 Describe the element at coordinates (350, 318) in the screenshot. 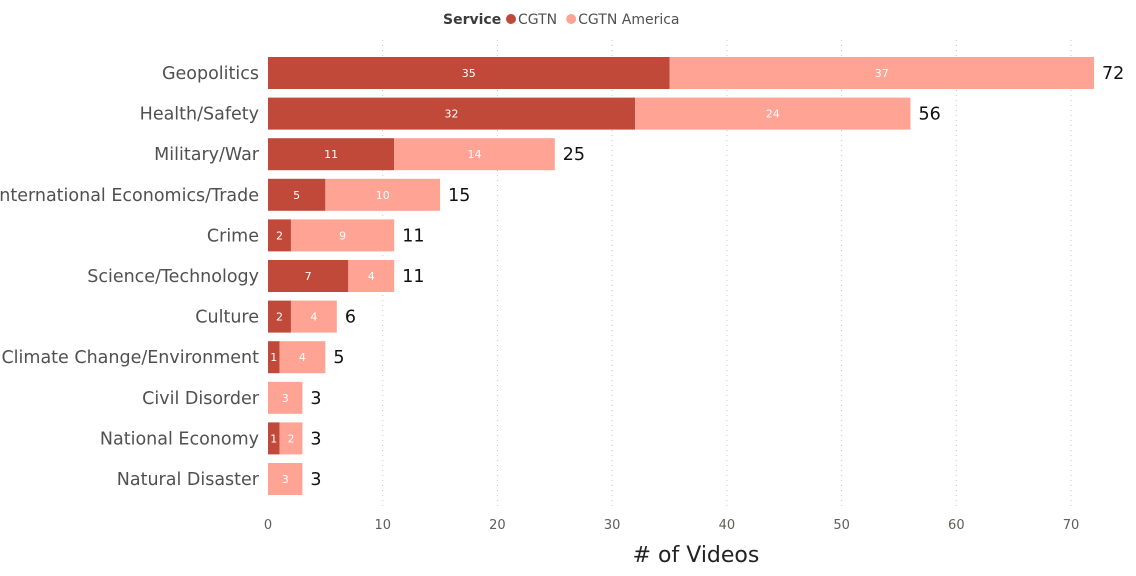

I see `total-data-label: 6` at that location.